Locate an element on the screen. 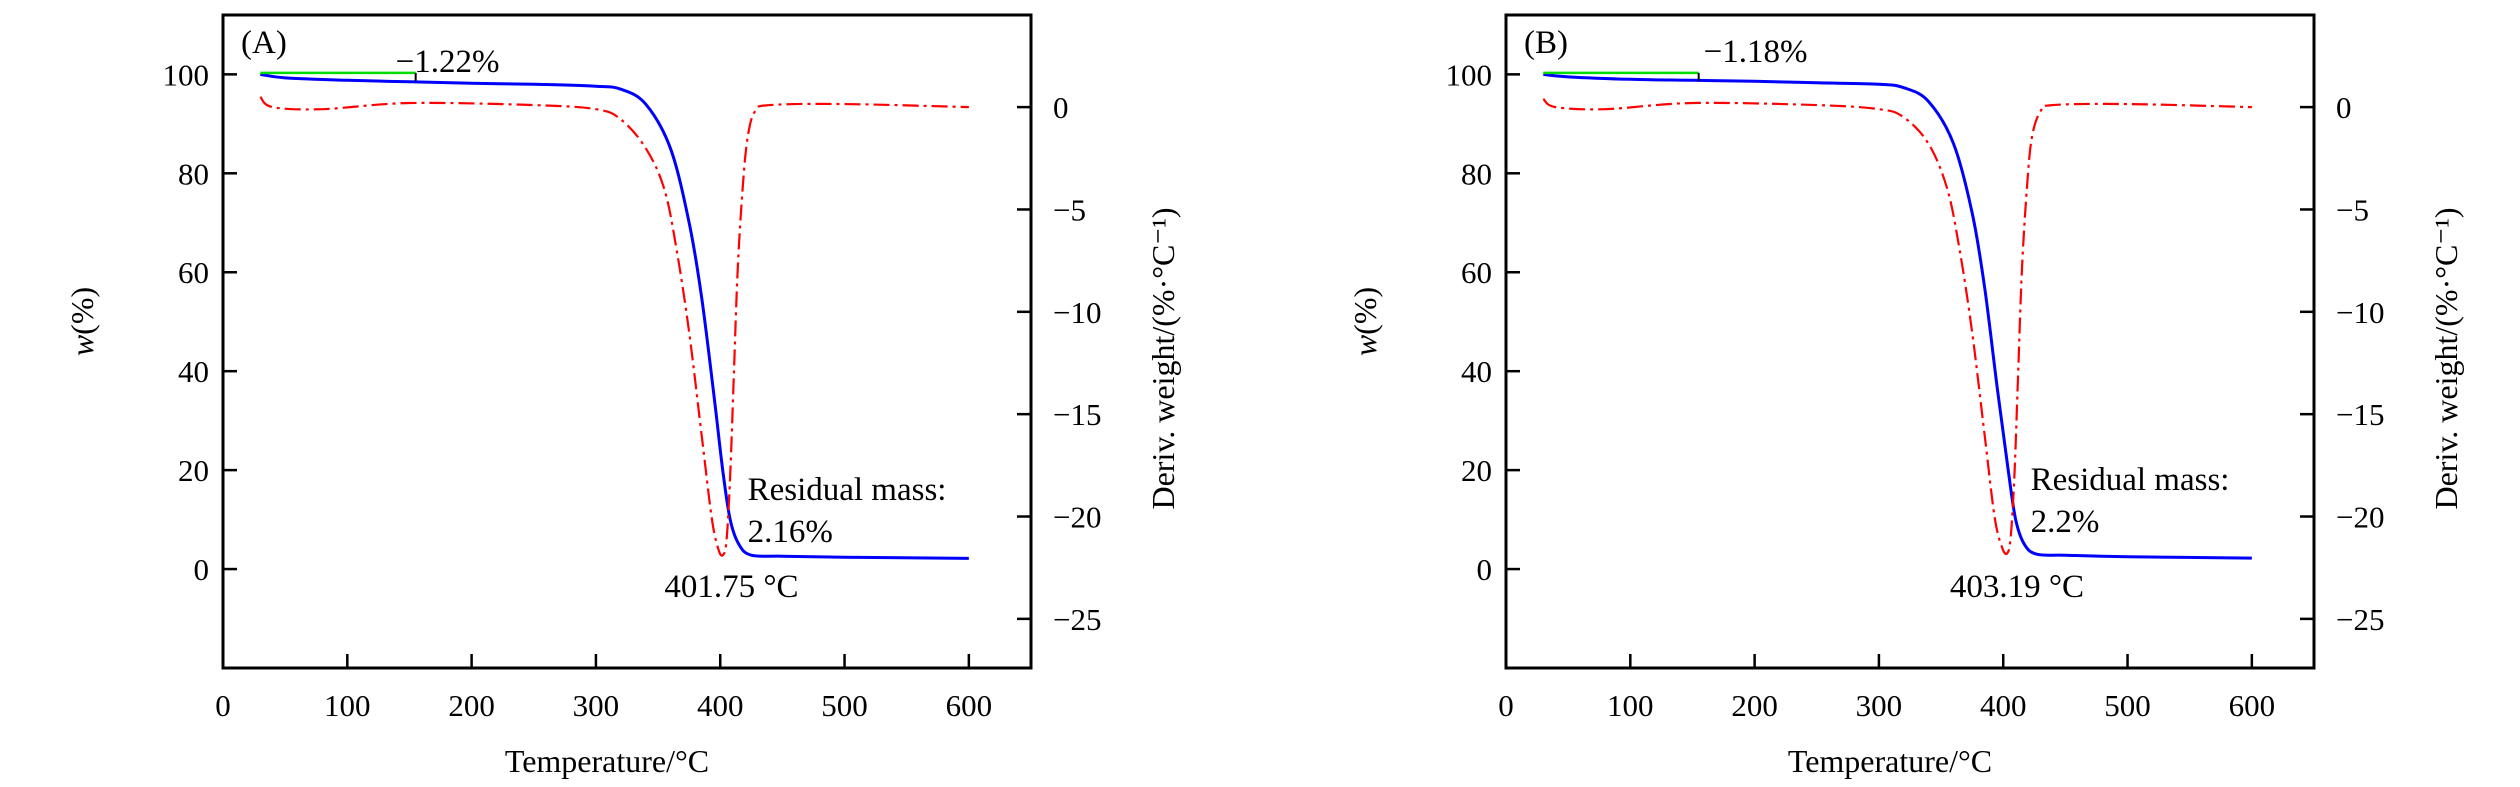 The width and height of the screenshot is (2520, 787). peak-temperature-label: 403.19 °C is located at coordinates (2017, 587).